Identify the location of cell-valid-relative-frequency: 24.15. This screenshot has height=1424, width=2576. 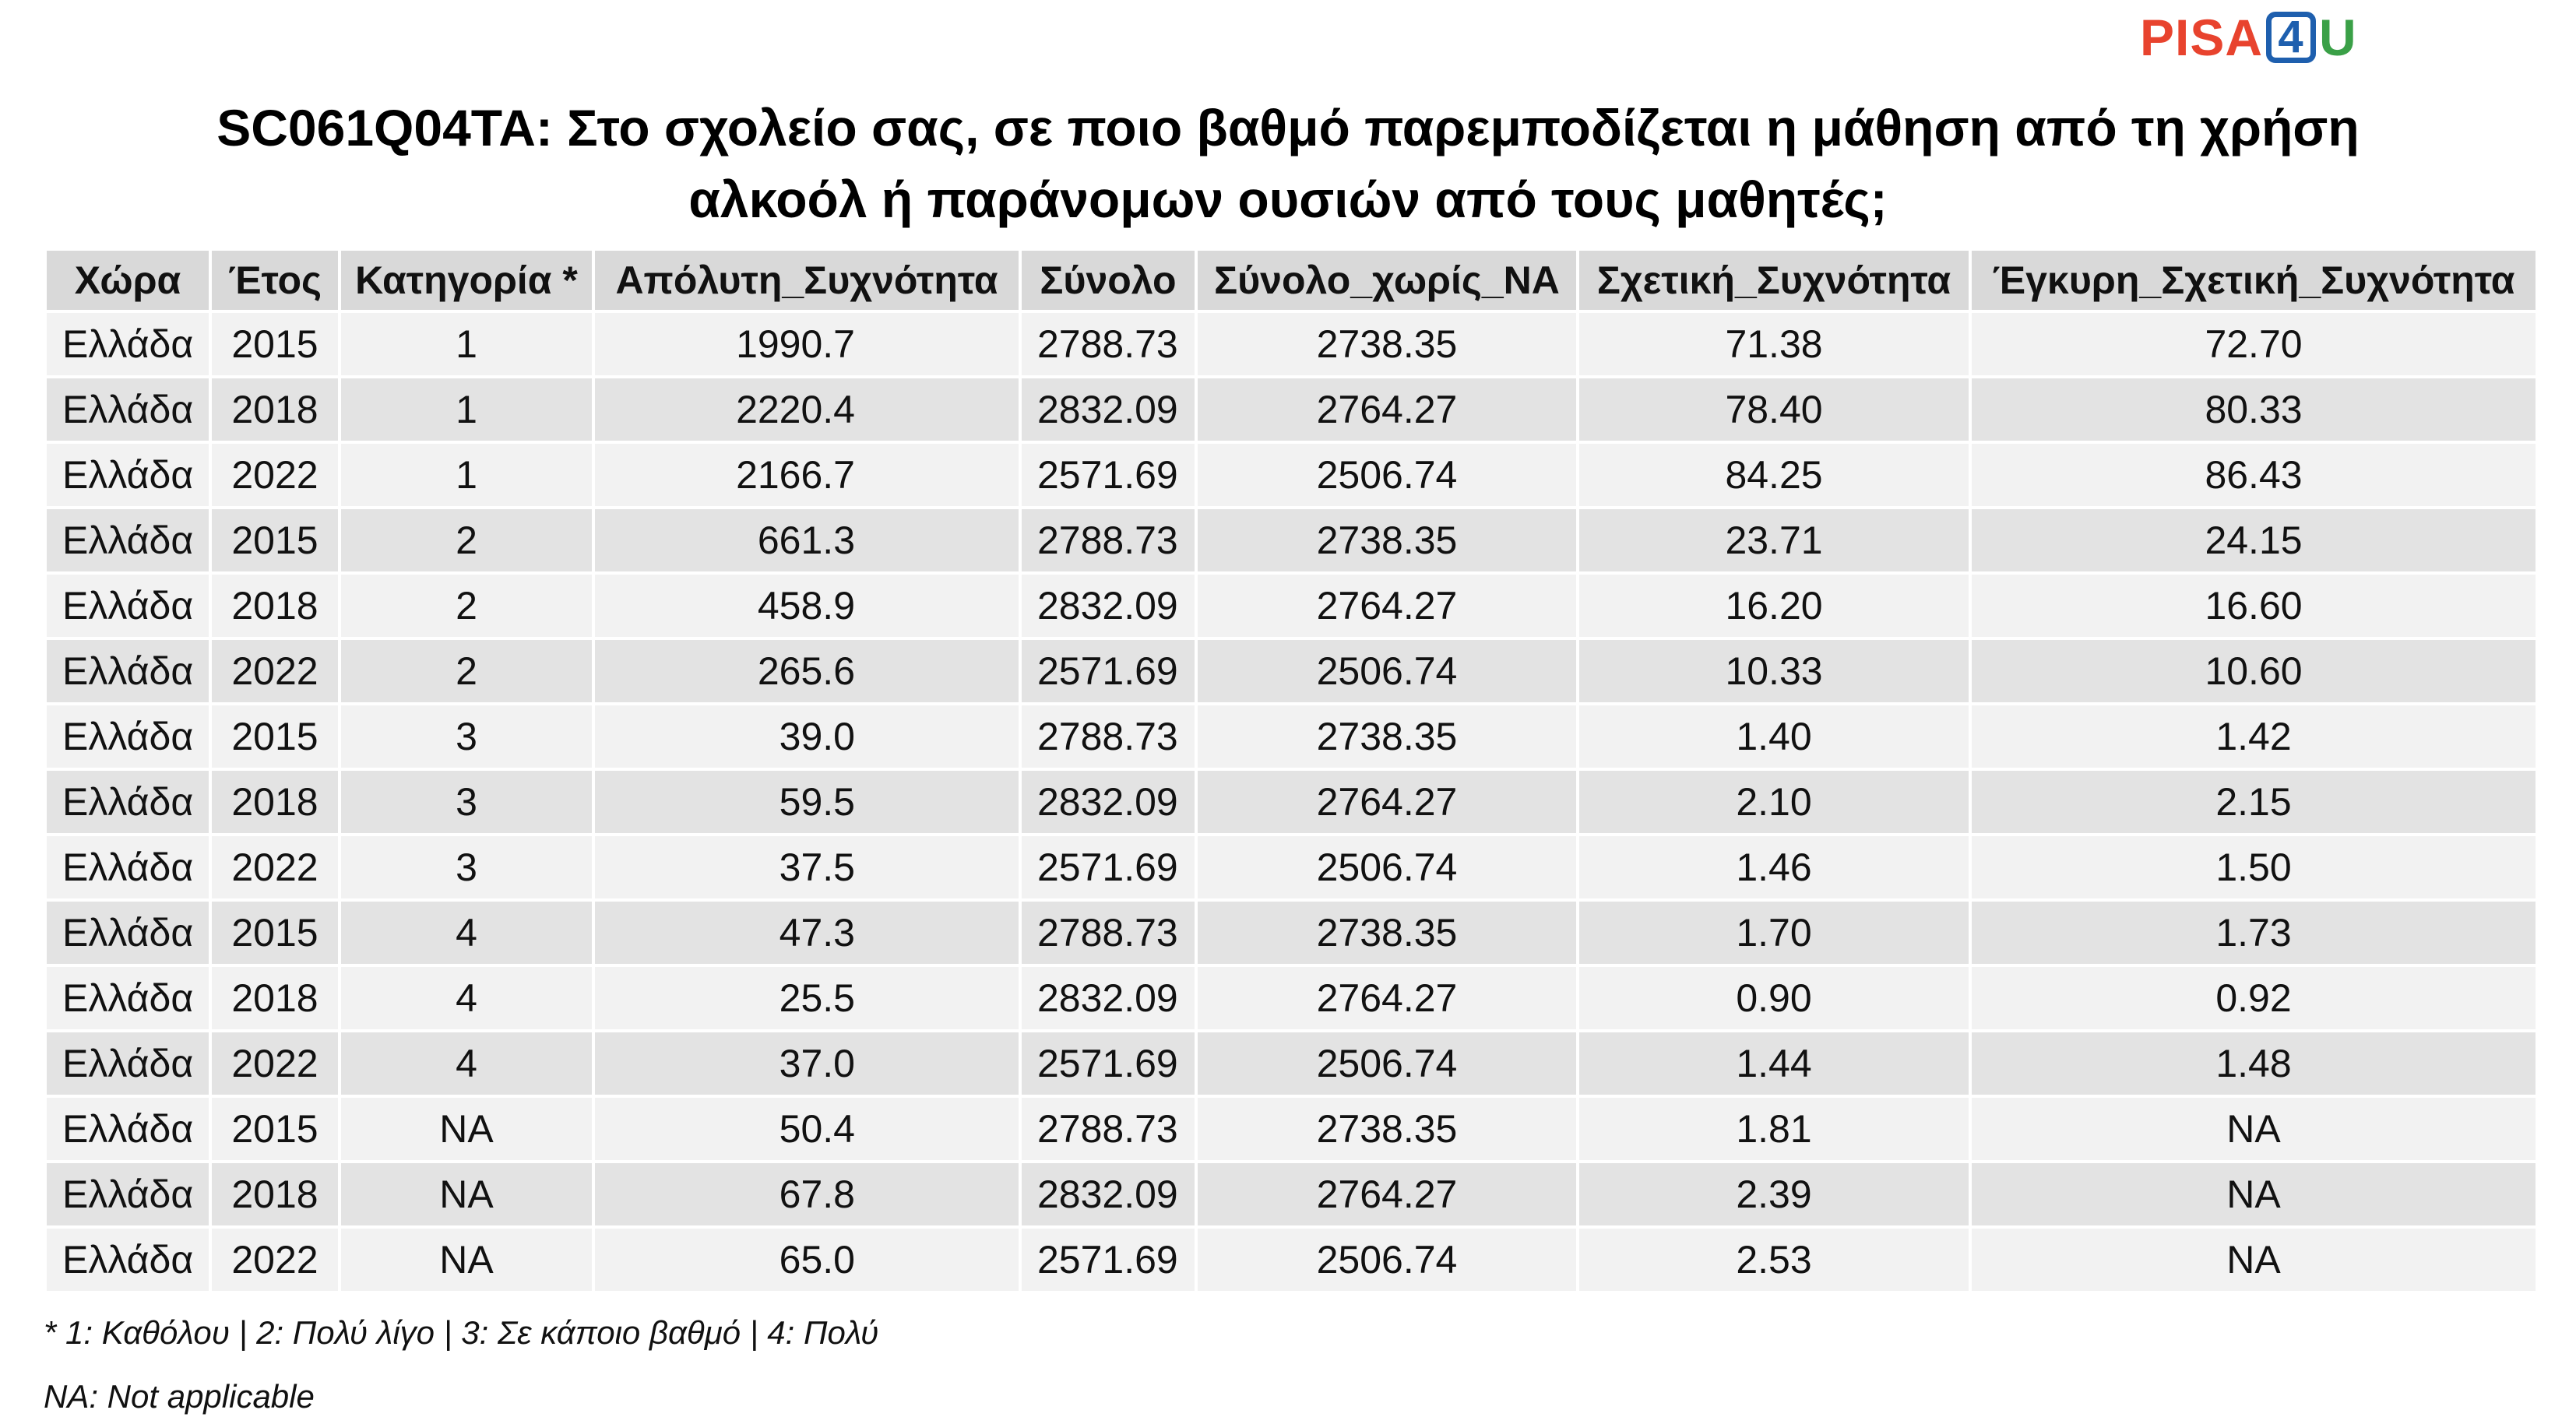
(2254, 540).